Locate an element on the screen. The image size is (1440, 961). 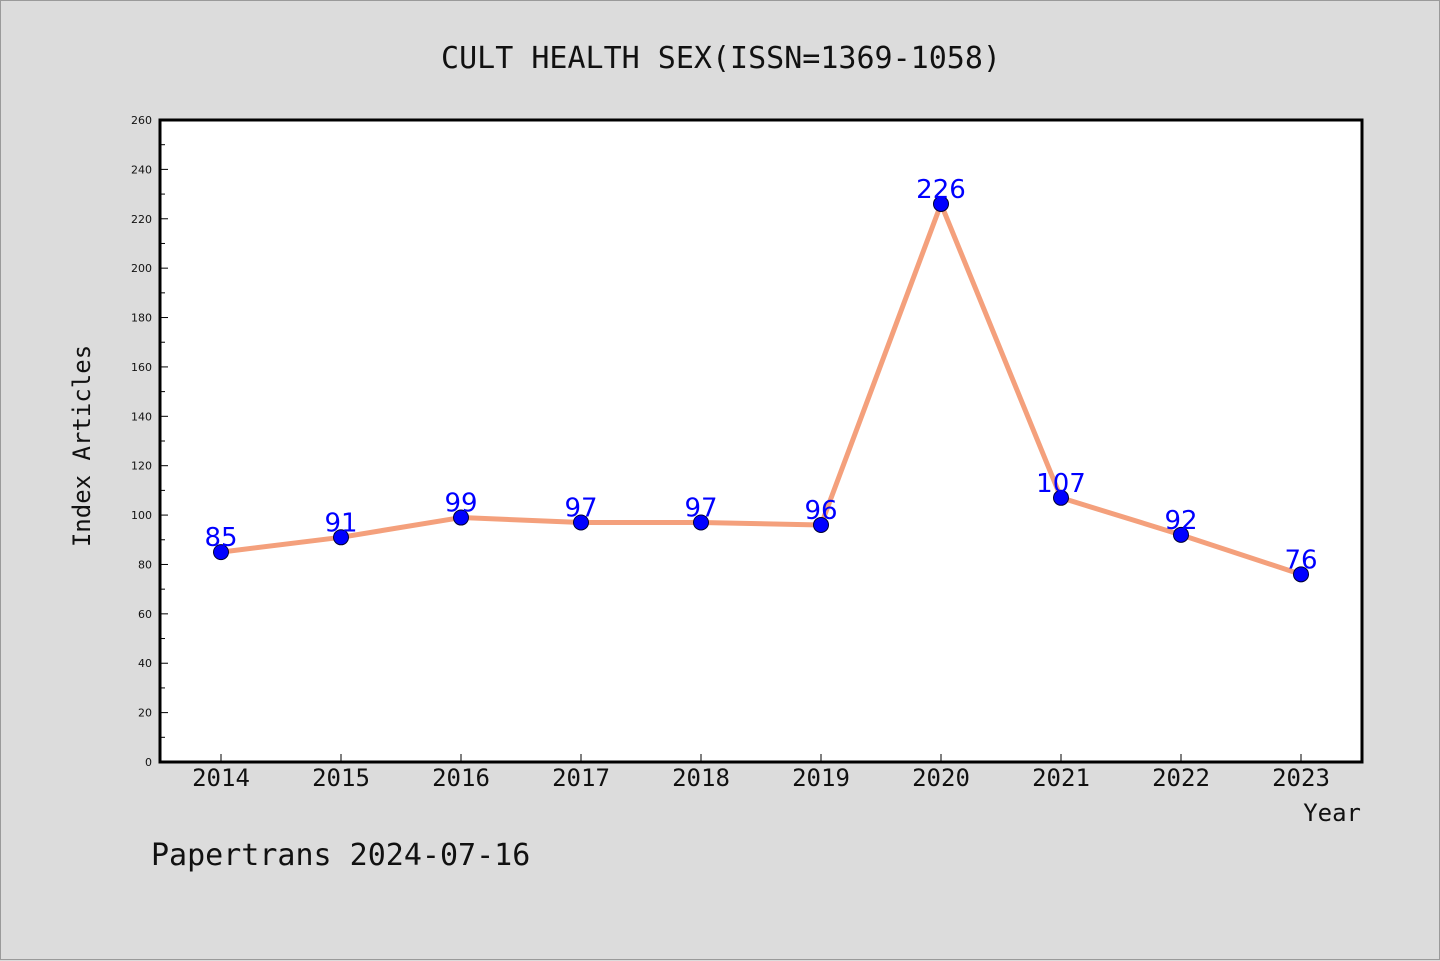
y-tick-label: 180 is located at coordinates (141, 318).